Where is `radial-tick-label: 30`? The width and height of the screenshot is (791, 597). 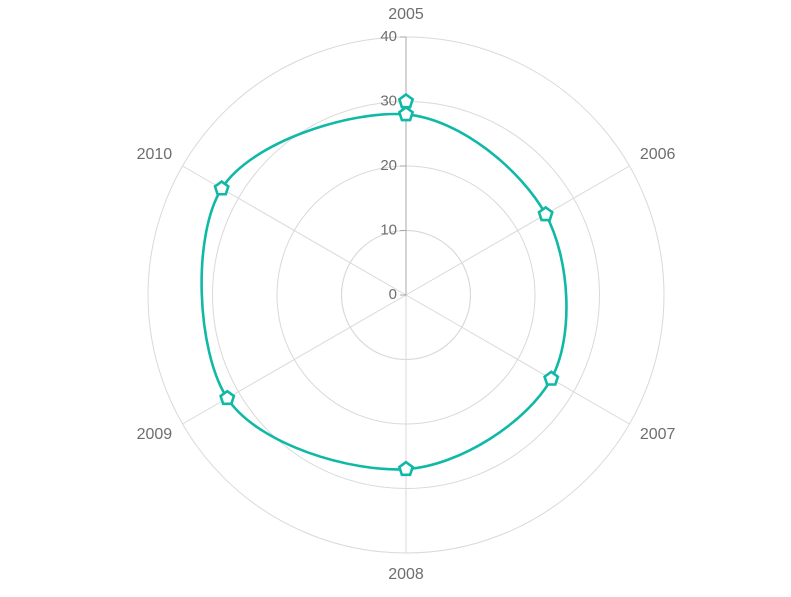 radial-tick-label: 30 is located at coordinates (388, 100).